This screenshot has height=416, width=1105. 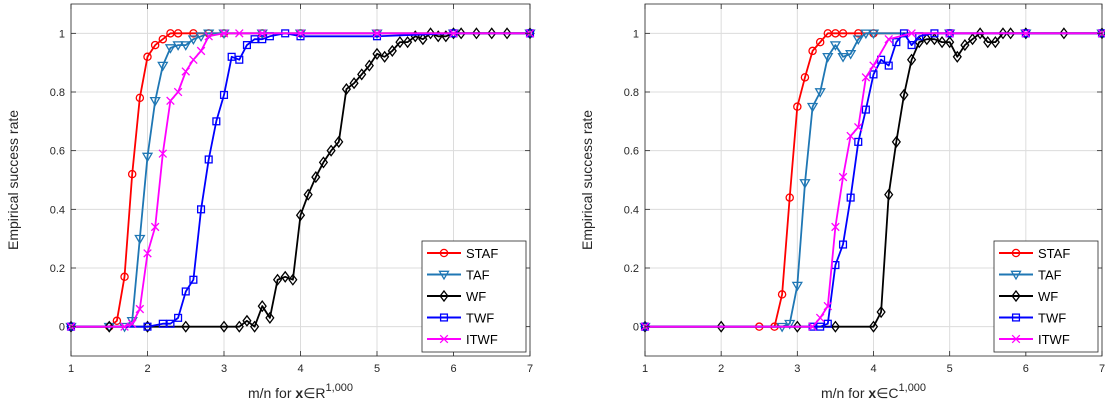 I want to click on legend-swatch-taf-marker, so click(x=444, y=275).